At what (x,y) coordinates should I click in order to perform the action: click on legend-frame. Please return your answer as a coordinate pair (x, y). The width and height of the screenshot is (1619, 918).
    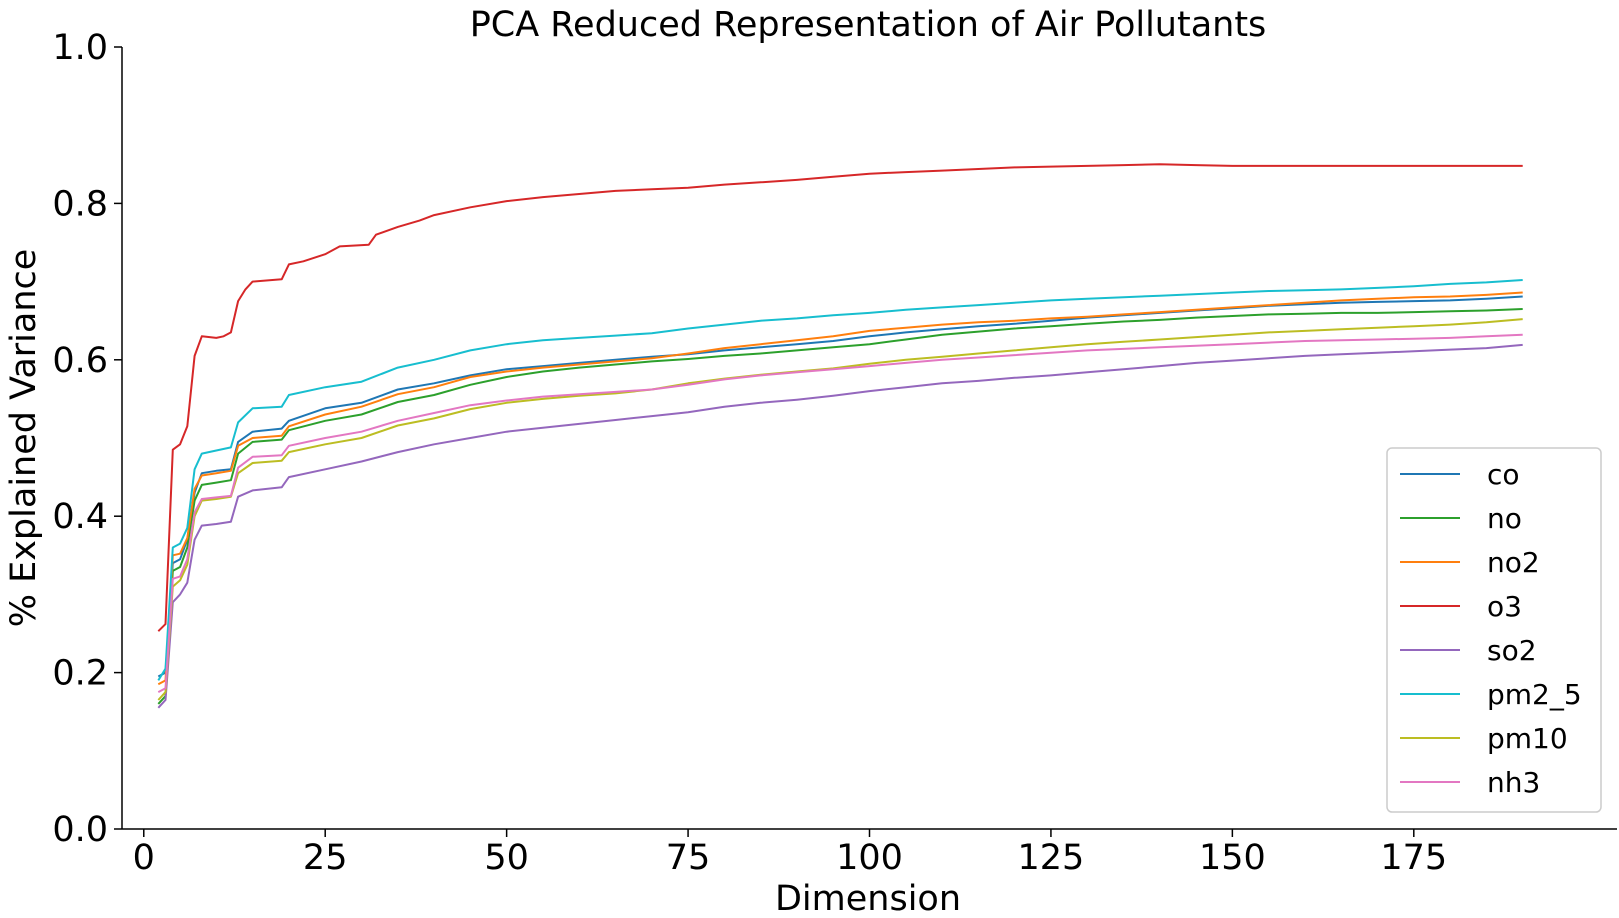
    Looking at the image, I should click on (1494, 630).